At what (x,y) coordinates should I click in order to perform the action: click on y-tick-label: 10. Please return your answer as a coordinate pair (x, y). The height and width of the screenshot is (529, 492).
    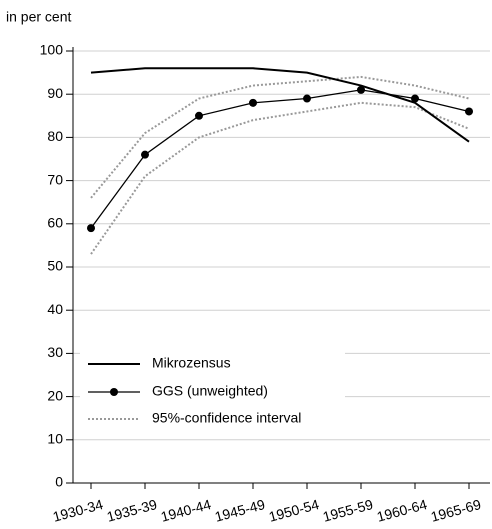
    Looking at the image, I should click on (55, 439).